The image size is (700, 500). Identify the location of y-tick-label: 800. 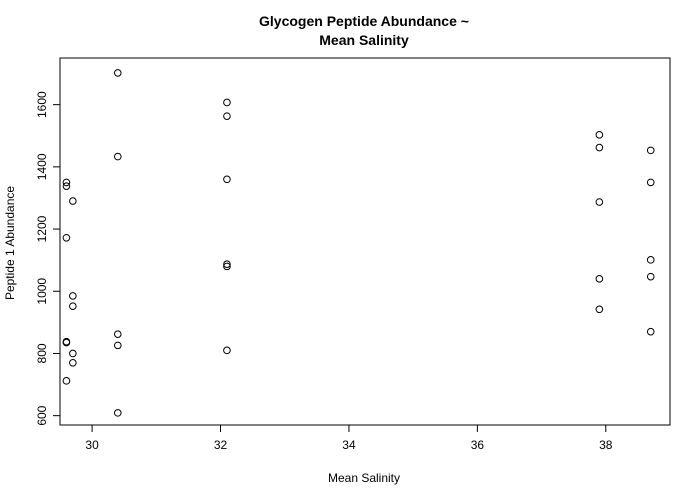
(42, 353).